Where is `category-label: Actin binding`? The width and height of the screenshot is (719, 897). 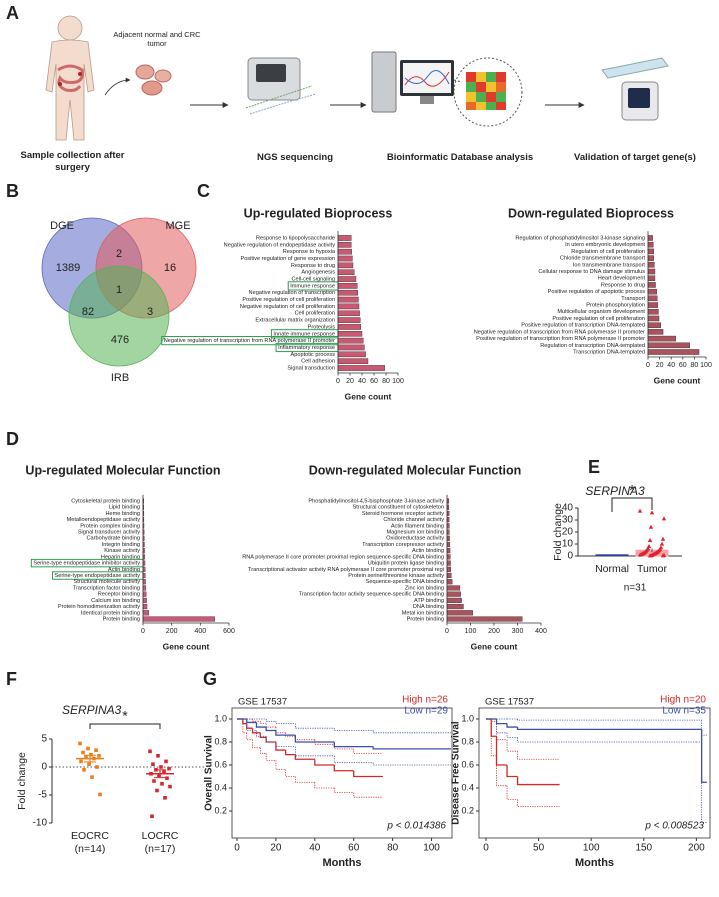
category-label: Actin binding is located at coordinates (124, 570).